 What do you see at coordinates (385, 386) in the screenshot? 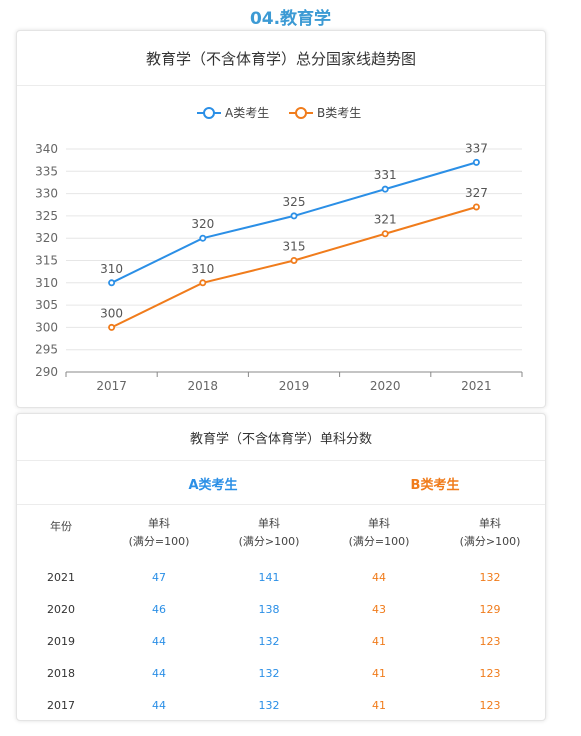
I see `x-tick-label: 2020` at bounding box center [385, 386].